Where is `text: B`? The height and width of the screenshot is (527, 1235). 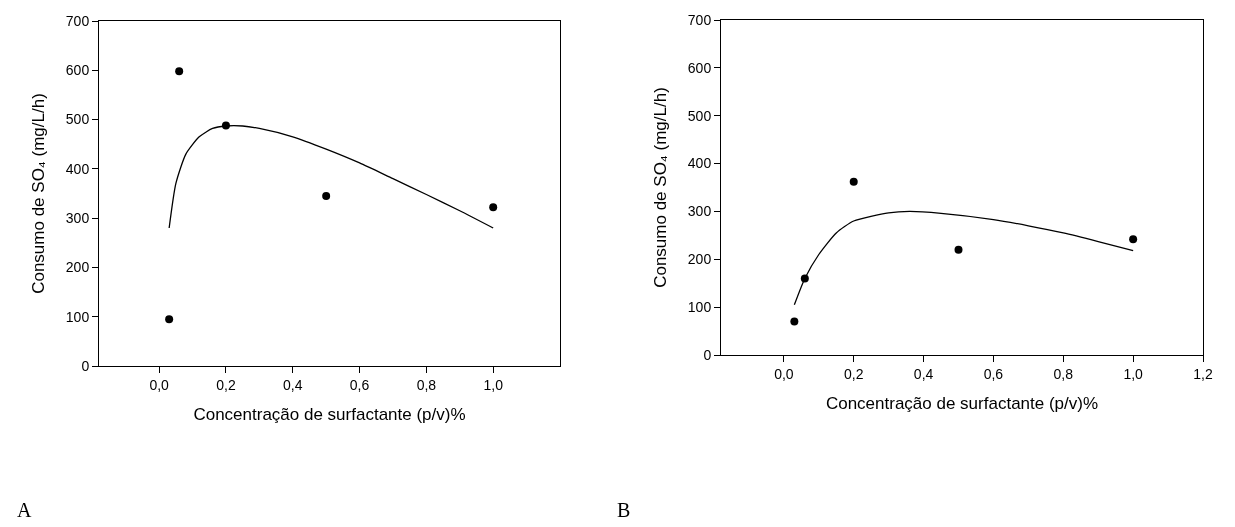
text: B is located at coordinates (624, 510).